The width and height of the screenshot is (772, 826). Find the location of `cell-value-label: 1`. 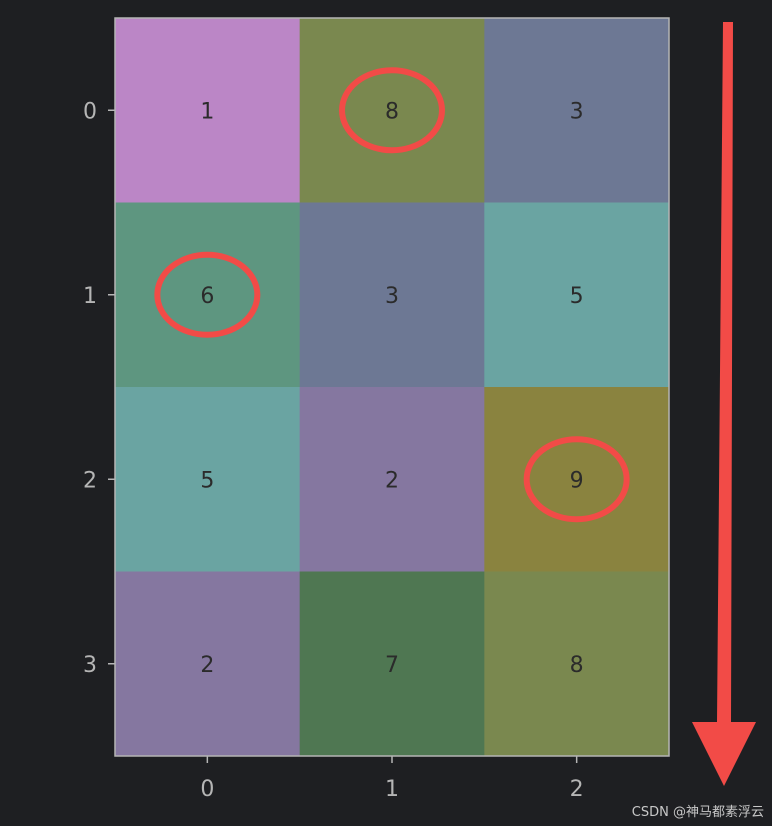

cell-value-label: 1 is located at coordinates (207, 111).